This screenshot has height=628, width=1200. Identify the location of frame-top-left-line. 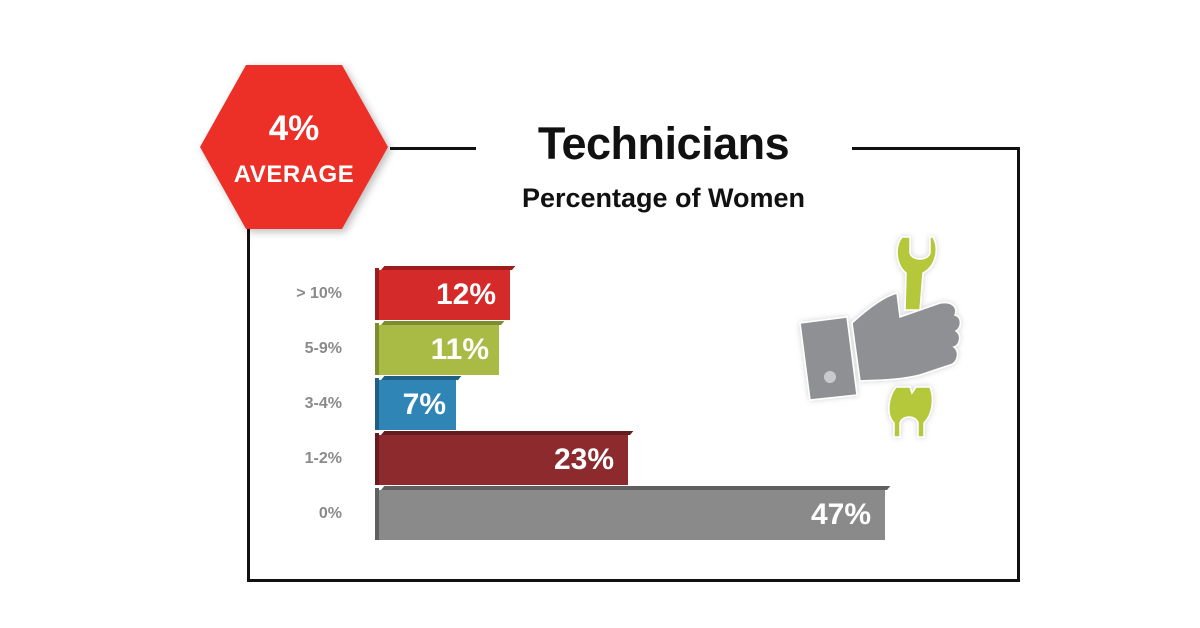
(433, 148).